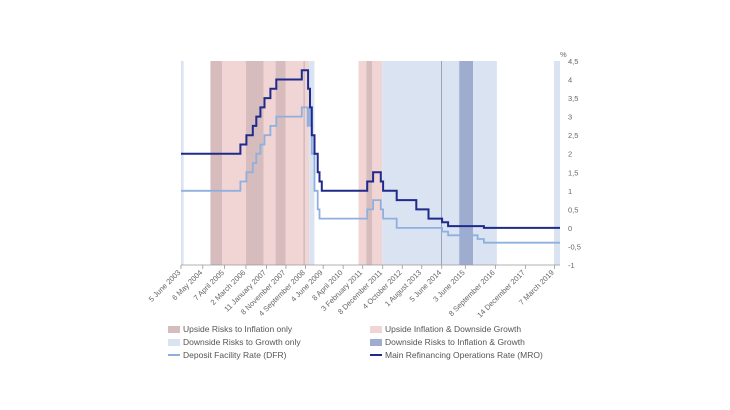  I want to click on legend-upside-inflation-downside-growth: Upside Inflation & Downside Growth, so click(470, 329).